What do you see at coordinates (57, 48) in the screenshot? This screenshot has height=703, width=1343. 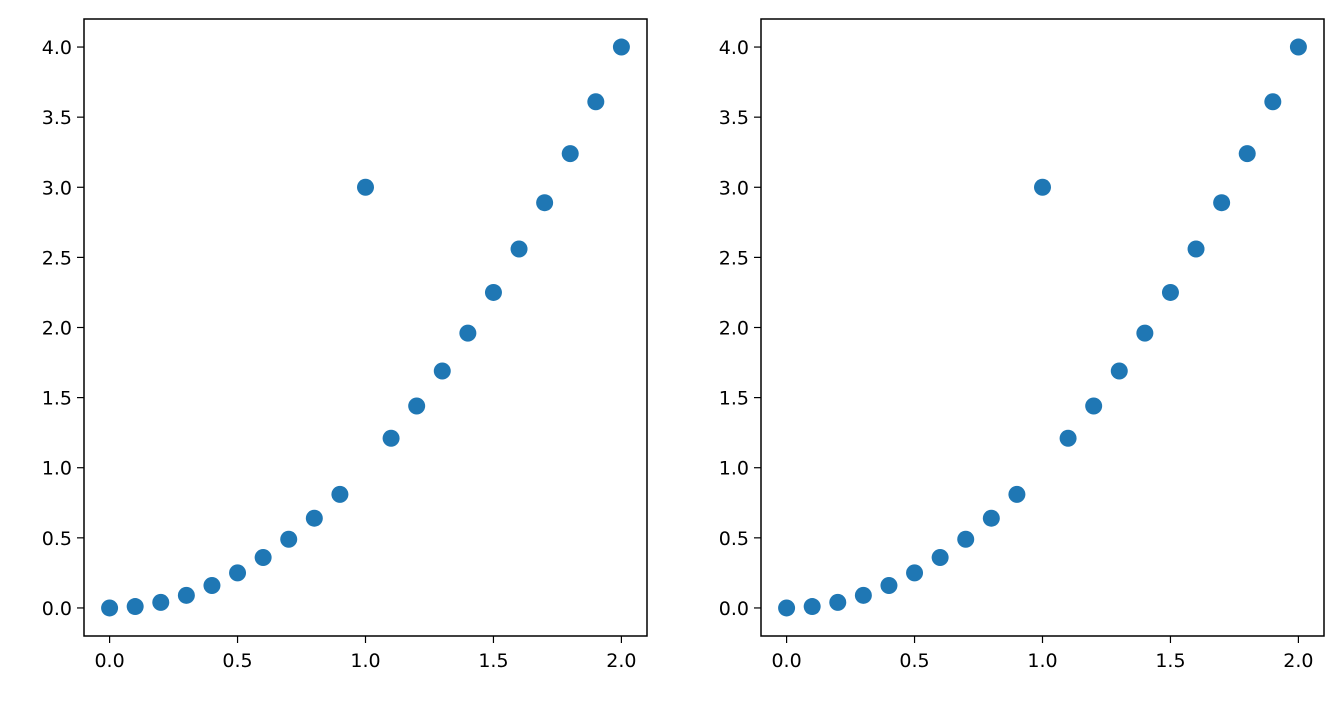 I see `left-y-tick-label: 4.0` at bounding box center [57, 48].